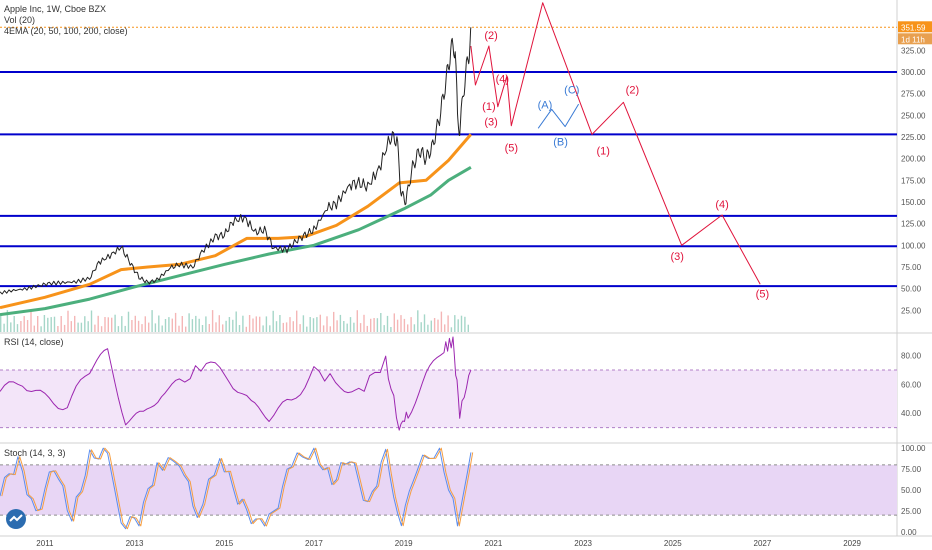 The image size is (932, 550). Describe the element at coordinates (911, 267) in the screenshot. I see `price-axis-tick: 75.00` at that location.